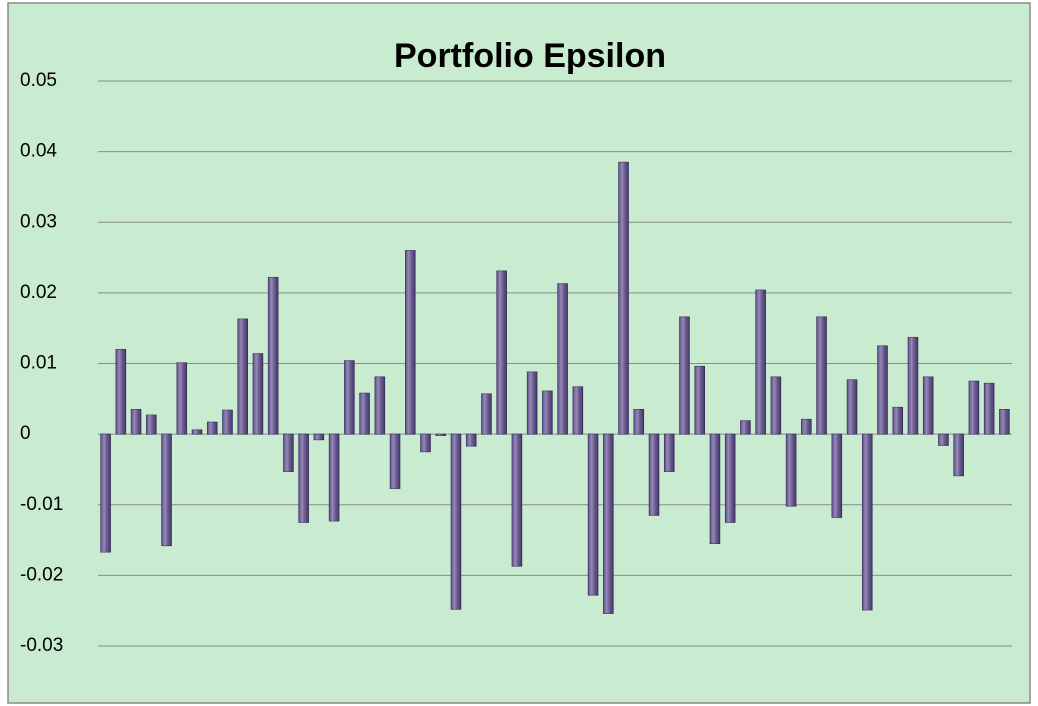 The height and width of the screenshot is (706, 1038). I want to click on y-tick-label: 0, so click(25, 433).